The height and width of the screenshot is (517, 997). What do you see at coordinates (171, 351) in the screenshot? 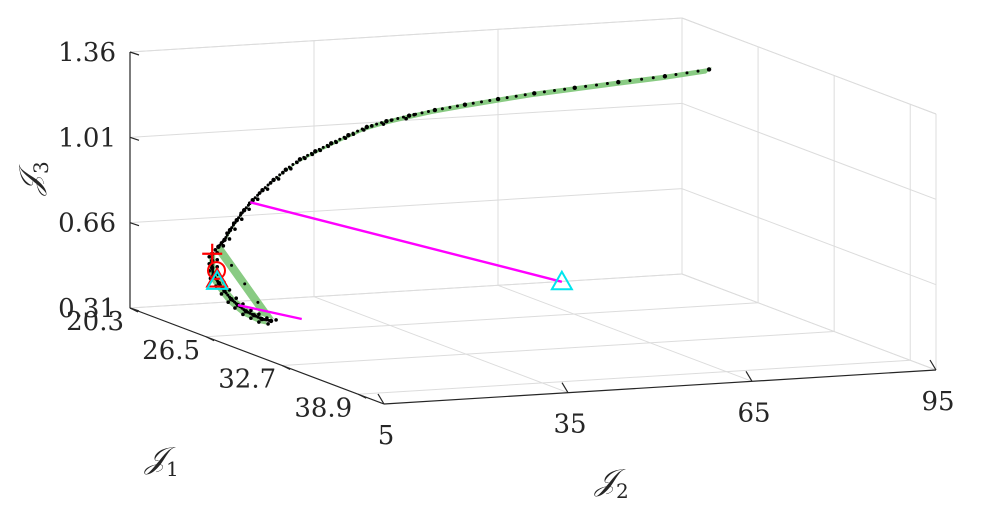
I see `x-tick-label: 26.5` at bounding box center [171, 351].